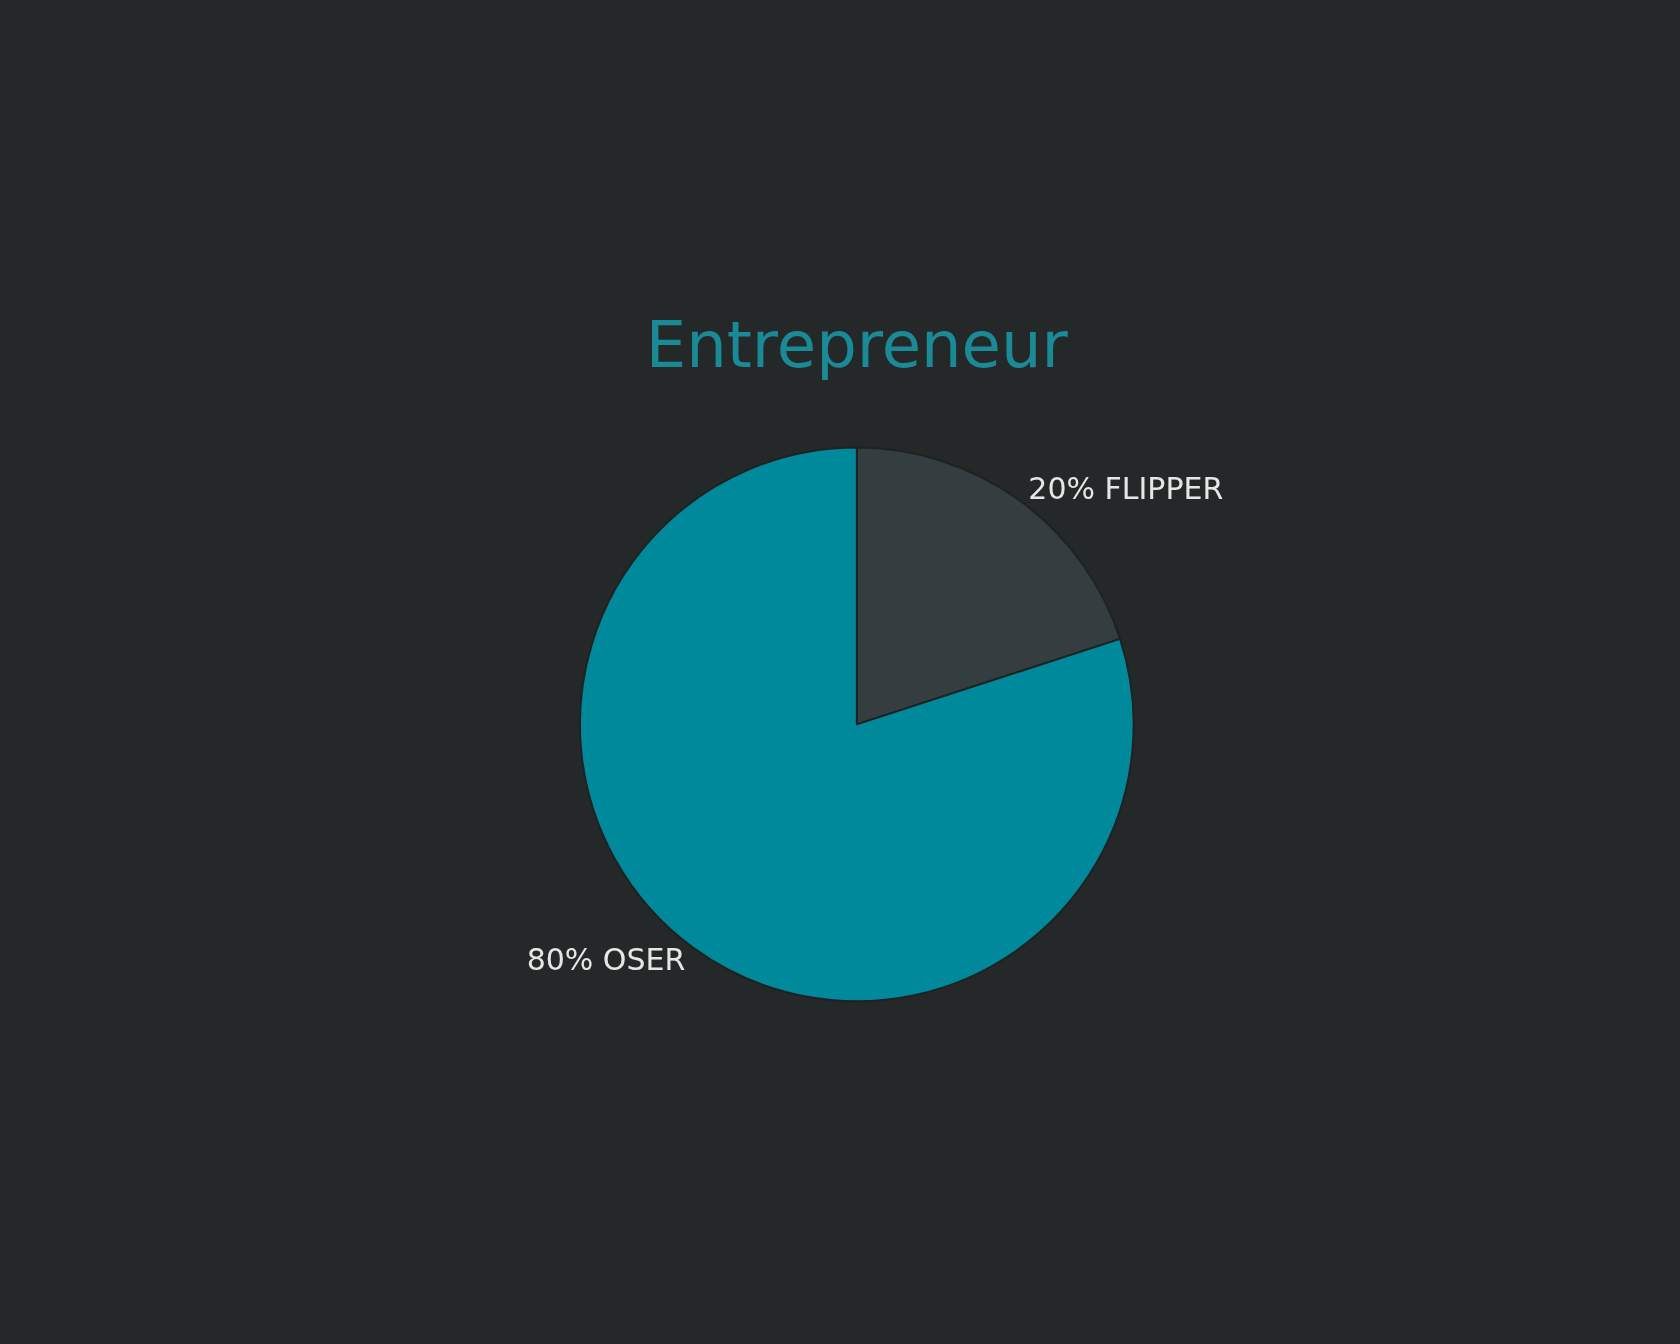  Describe the element at coordinates (857, 345) in the screenshot. I see `chart-title: Entrepreneur` at that location.